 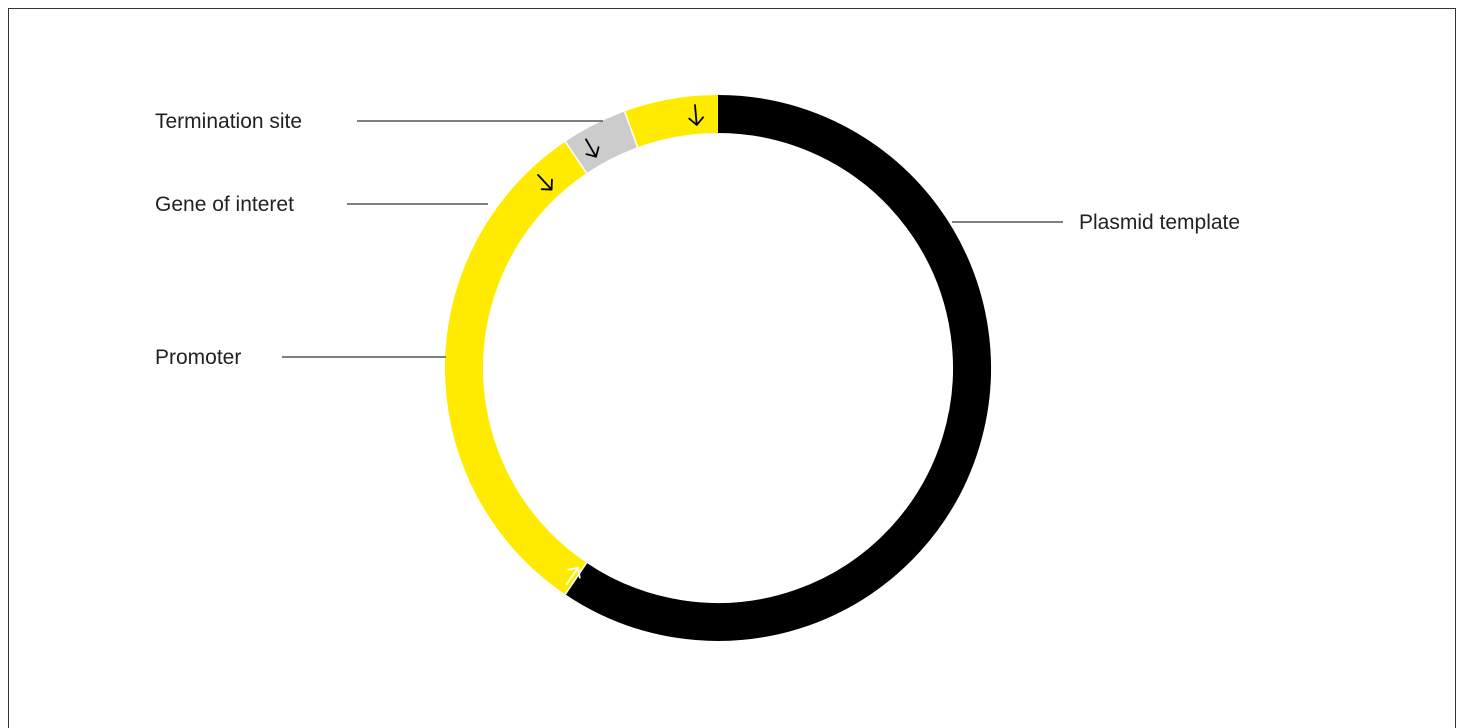 What do you see at coordinates (620, 345) in the screenshot?
I see `direction-arrows` at bounding box center [620, 345].